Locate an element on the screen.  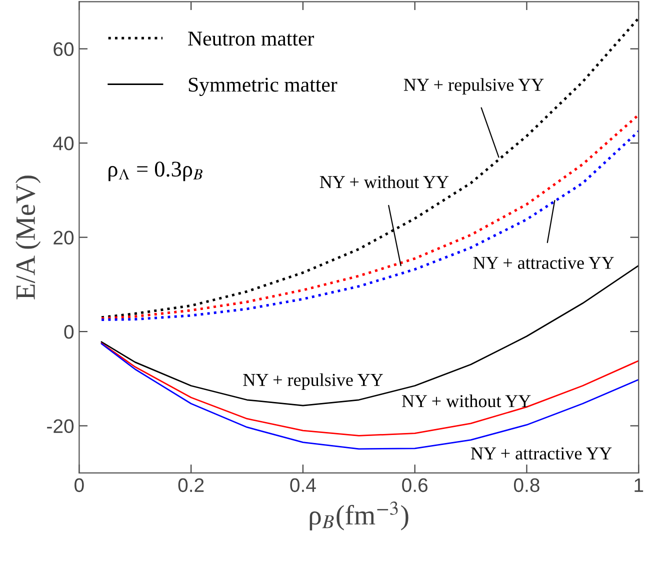
x-tick-label: 0.4 is located at coordinates (303, 485).